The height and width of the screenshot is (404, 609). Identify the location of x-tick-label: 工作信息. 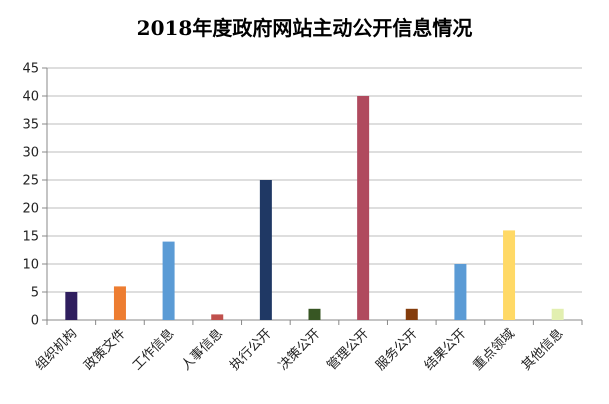
(153, 350).